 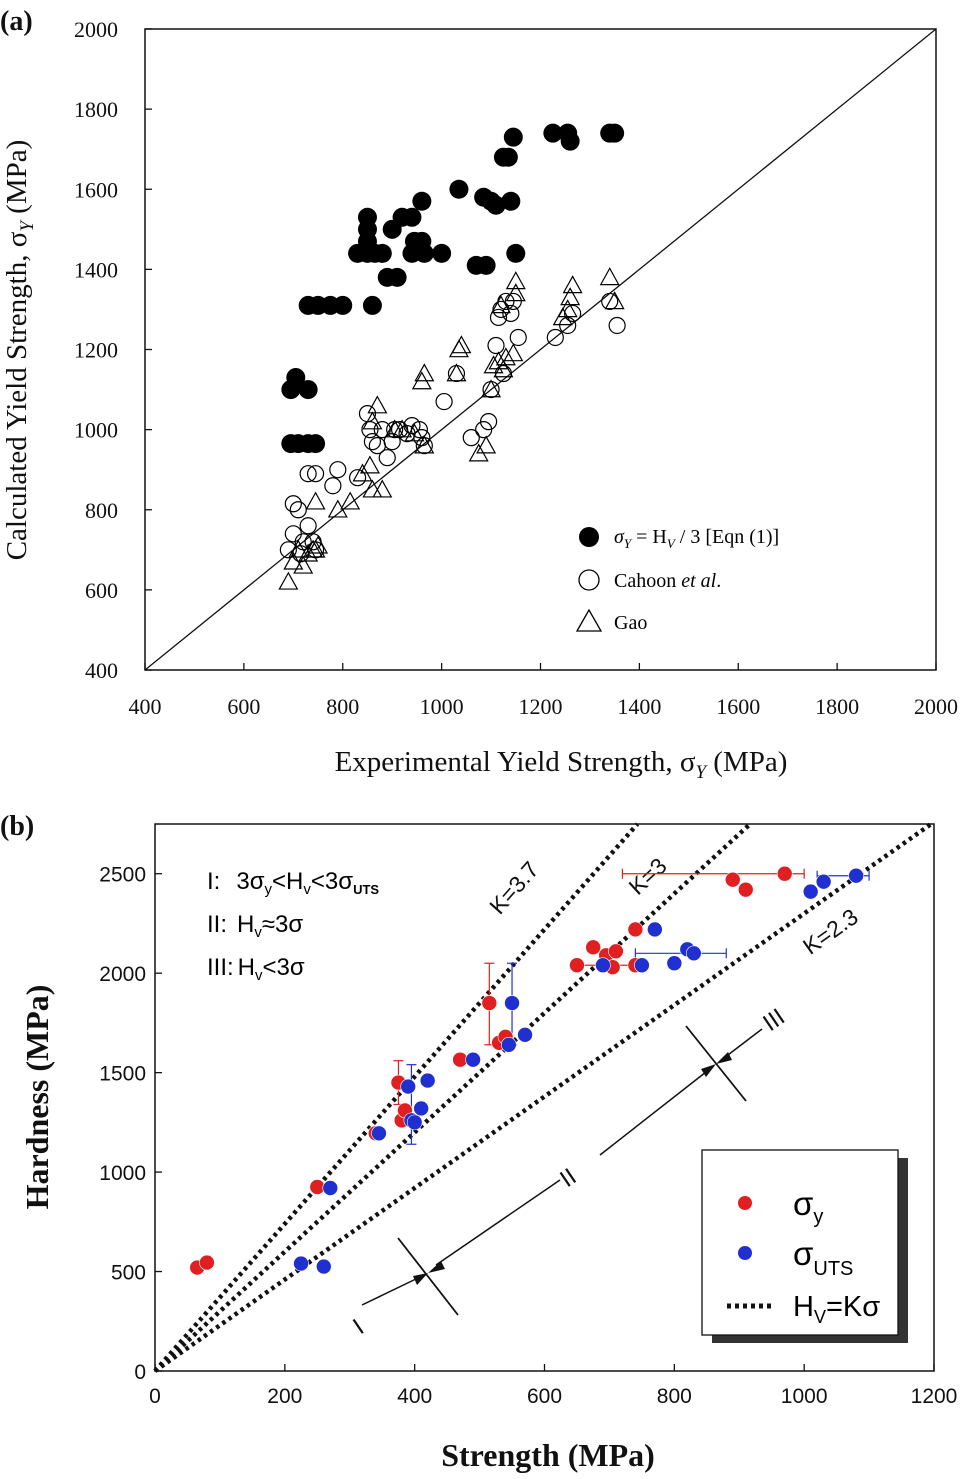 What do you see at coordinates (630, 623) in the screenshot?
I see `legend-label-gao: Gao` at bounding box center [630, 623].